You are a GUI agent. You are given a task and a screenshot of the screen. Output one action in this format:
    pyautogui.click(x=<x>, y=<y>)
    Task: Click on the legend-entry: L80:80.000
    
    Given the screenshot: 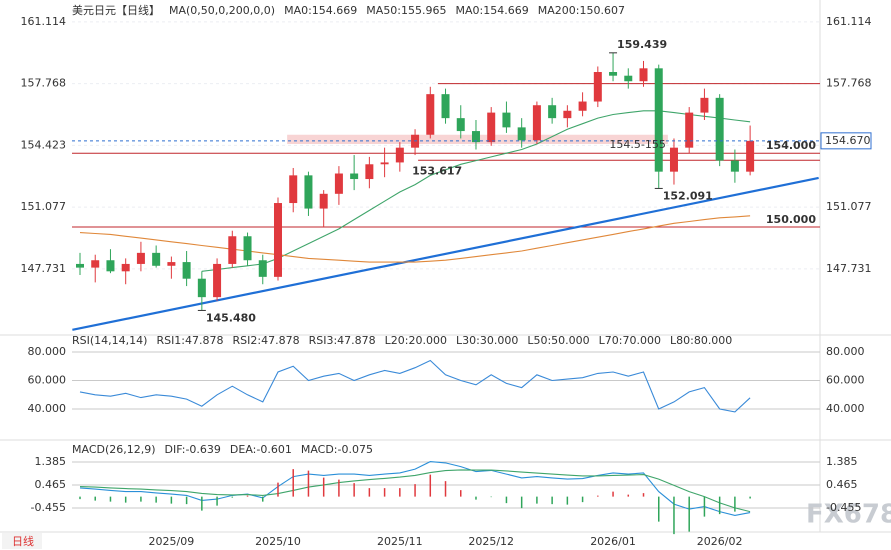 What is the action you would take?
    pyautogui.click(x=701, y=340)
    